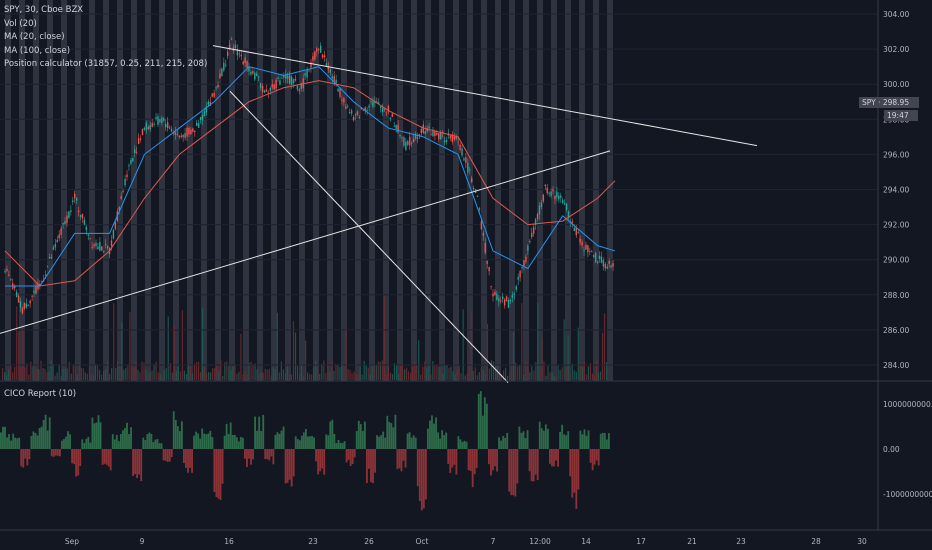 This screenshot has width=932, height=550. What do you see at coordinates (485, 96) in the screenshot?
I see `descending-resistance-line` at bounding box center [485, 96].